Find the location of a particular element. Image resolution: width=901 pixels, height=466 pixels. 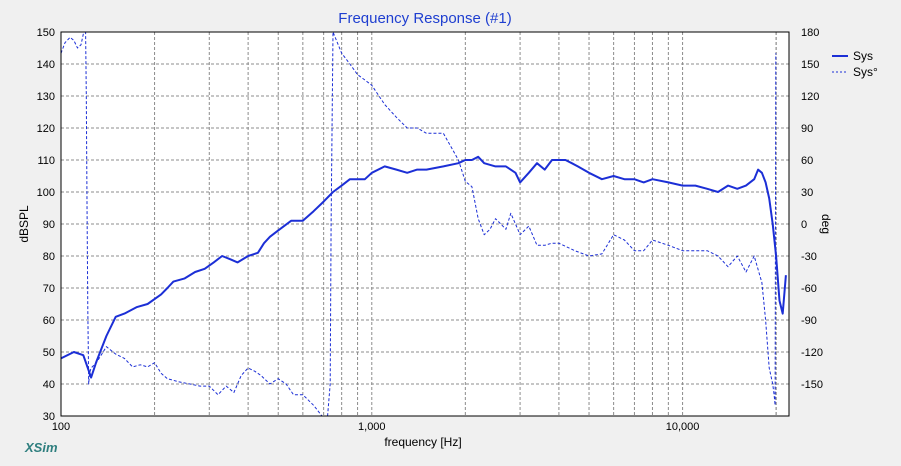

y2-axis-label: deg is located at coordinates (826, 224).